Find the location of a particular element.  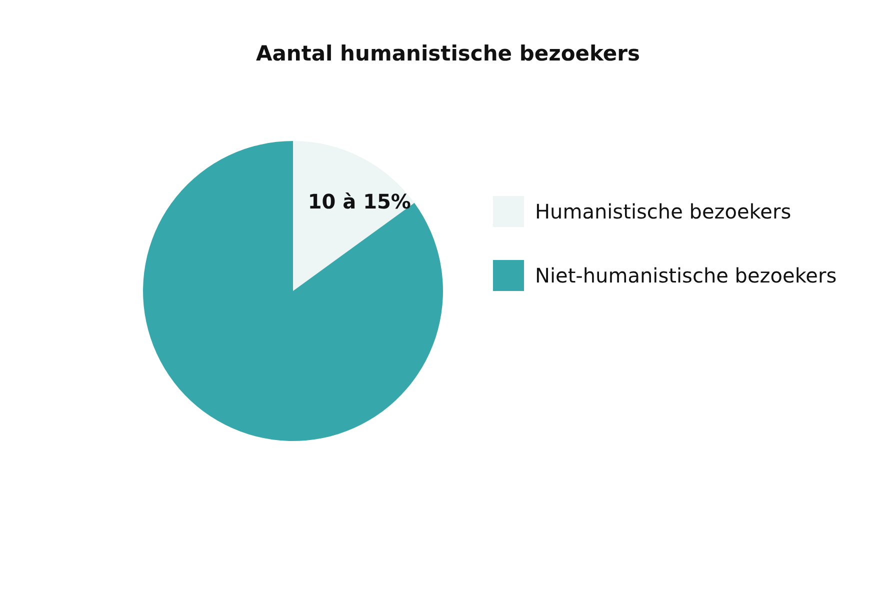

chart-title: Aantal humanistische bezoekers is located at coordinates (448, 54).